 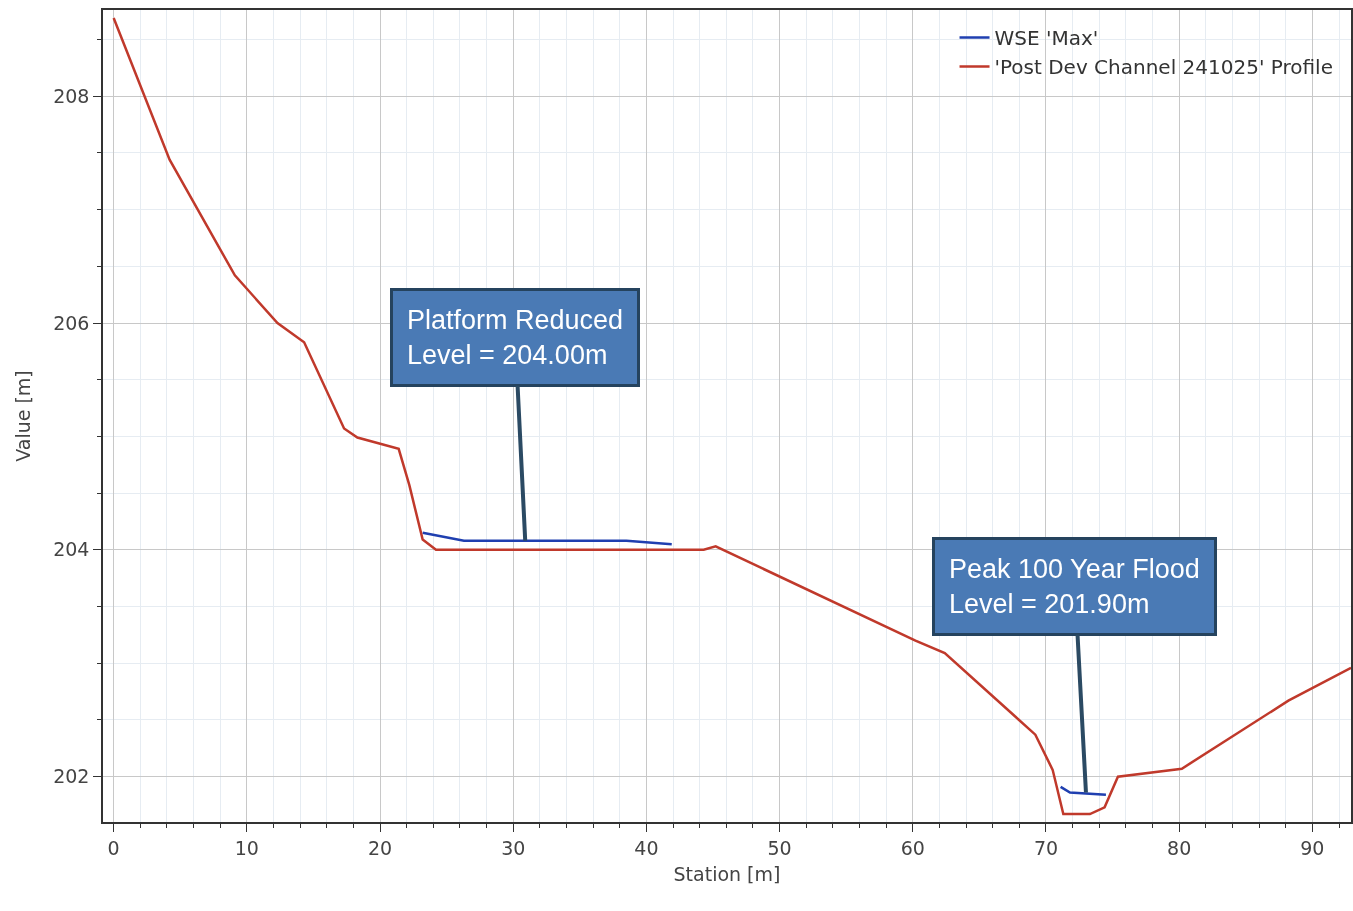 What do you see at coordinates (71, 95) in the screenshot?
I see `y-tick-label: 208` at bounding box center [71, 95].